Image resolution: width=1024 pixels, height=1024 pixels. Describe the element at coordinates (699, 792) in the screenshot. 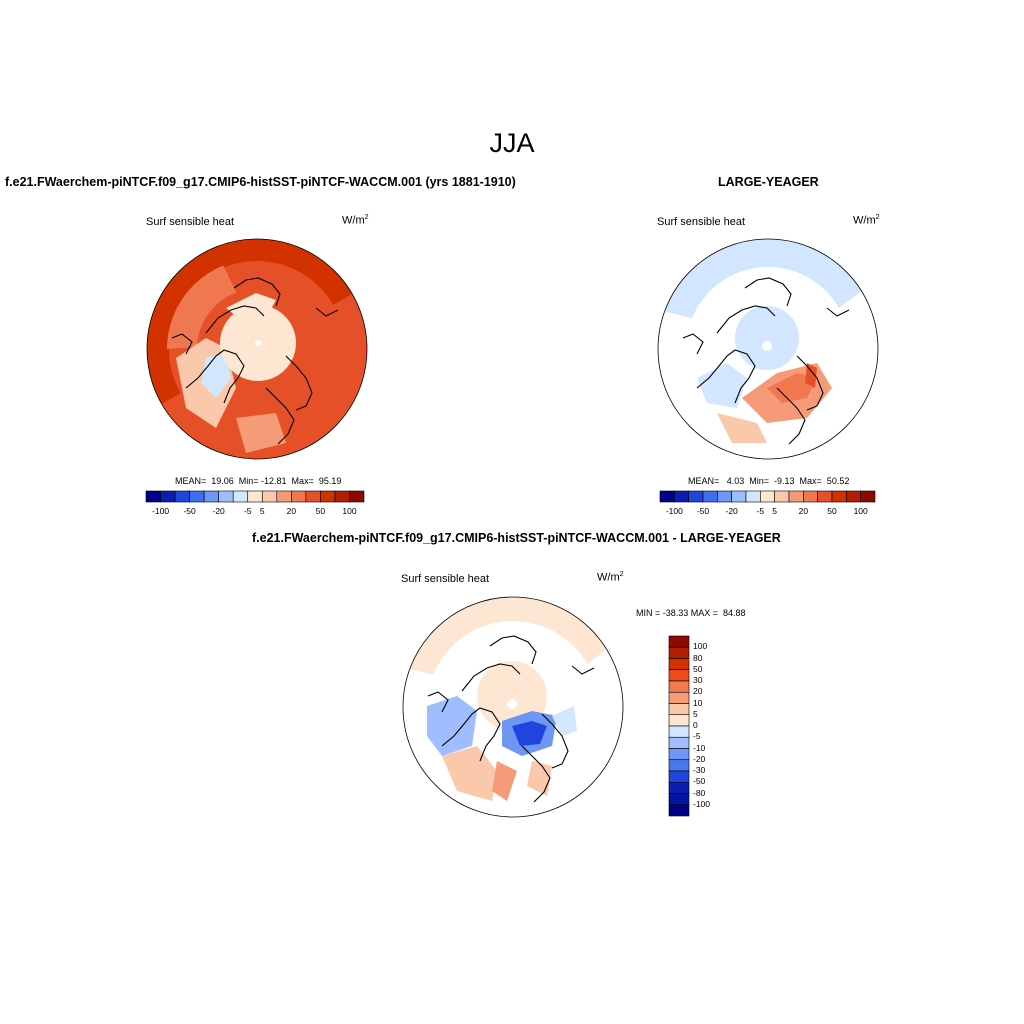

I see `colorbar-tick-label: -80` at that location.